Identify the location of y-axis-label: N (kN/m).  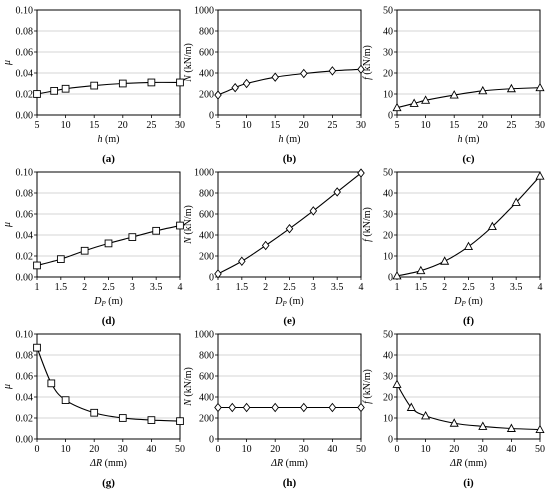
(188, 225).